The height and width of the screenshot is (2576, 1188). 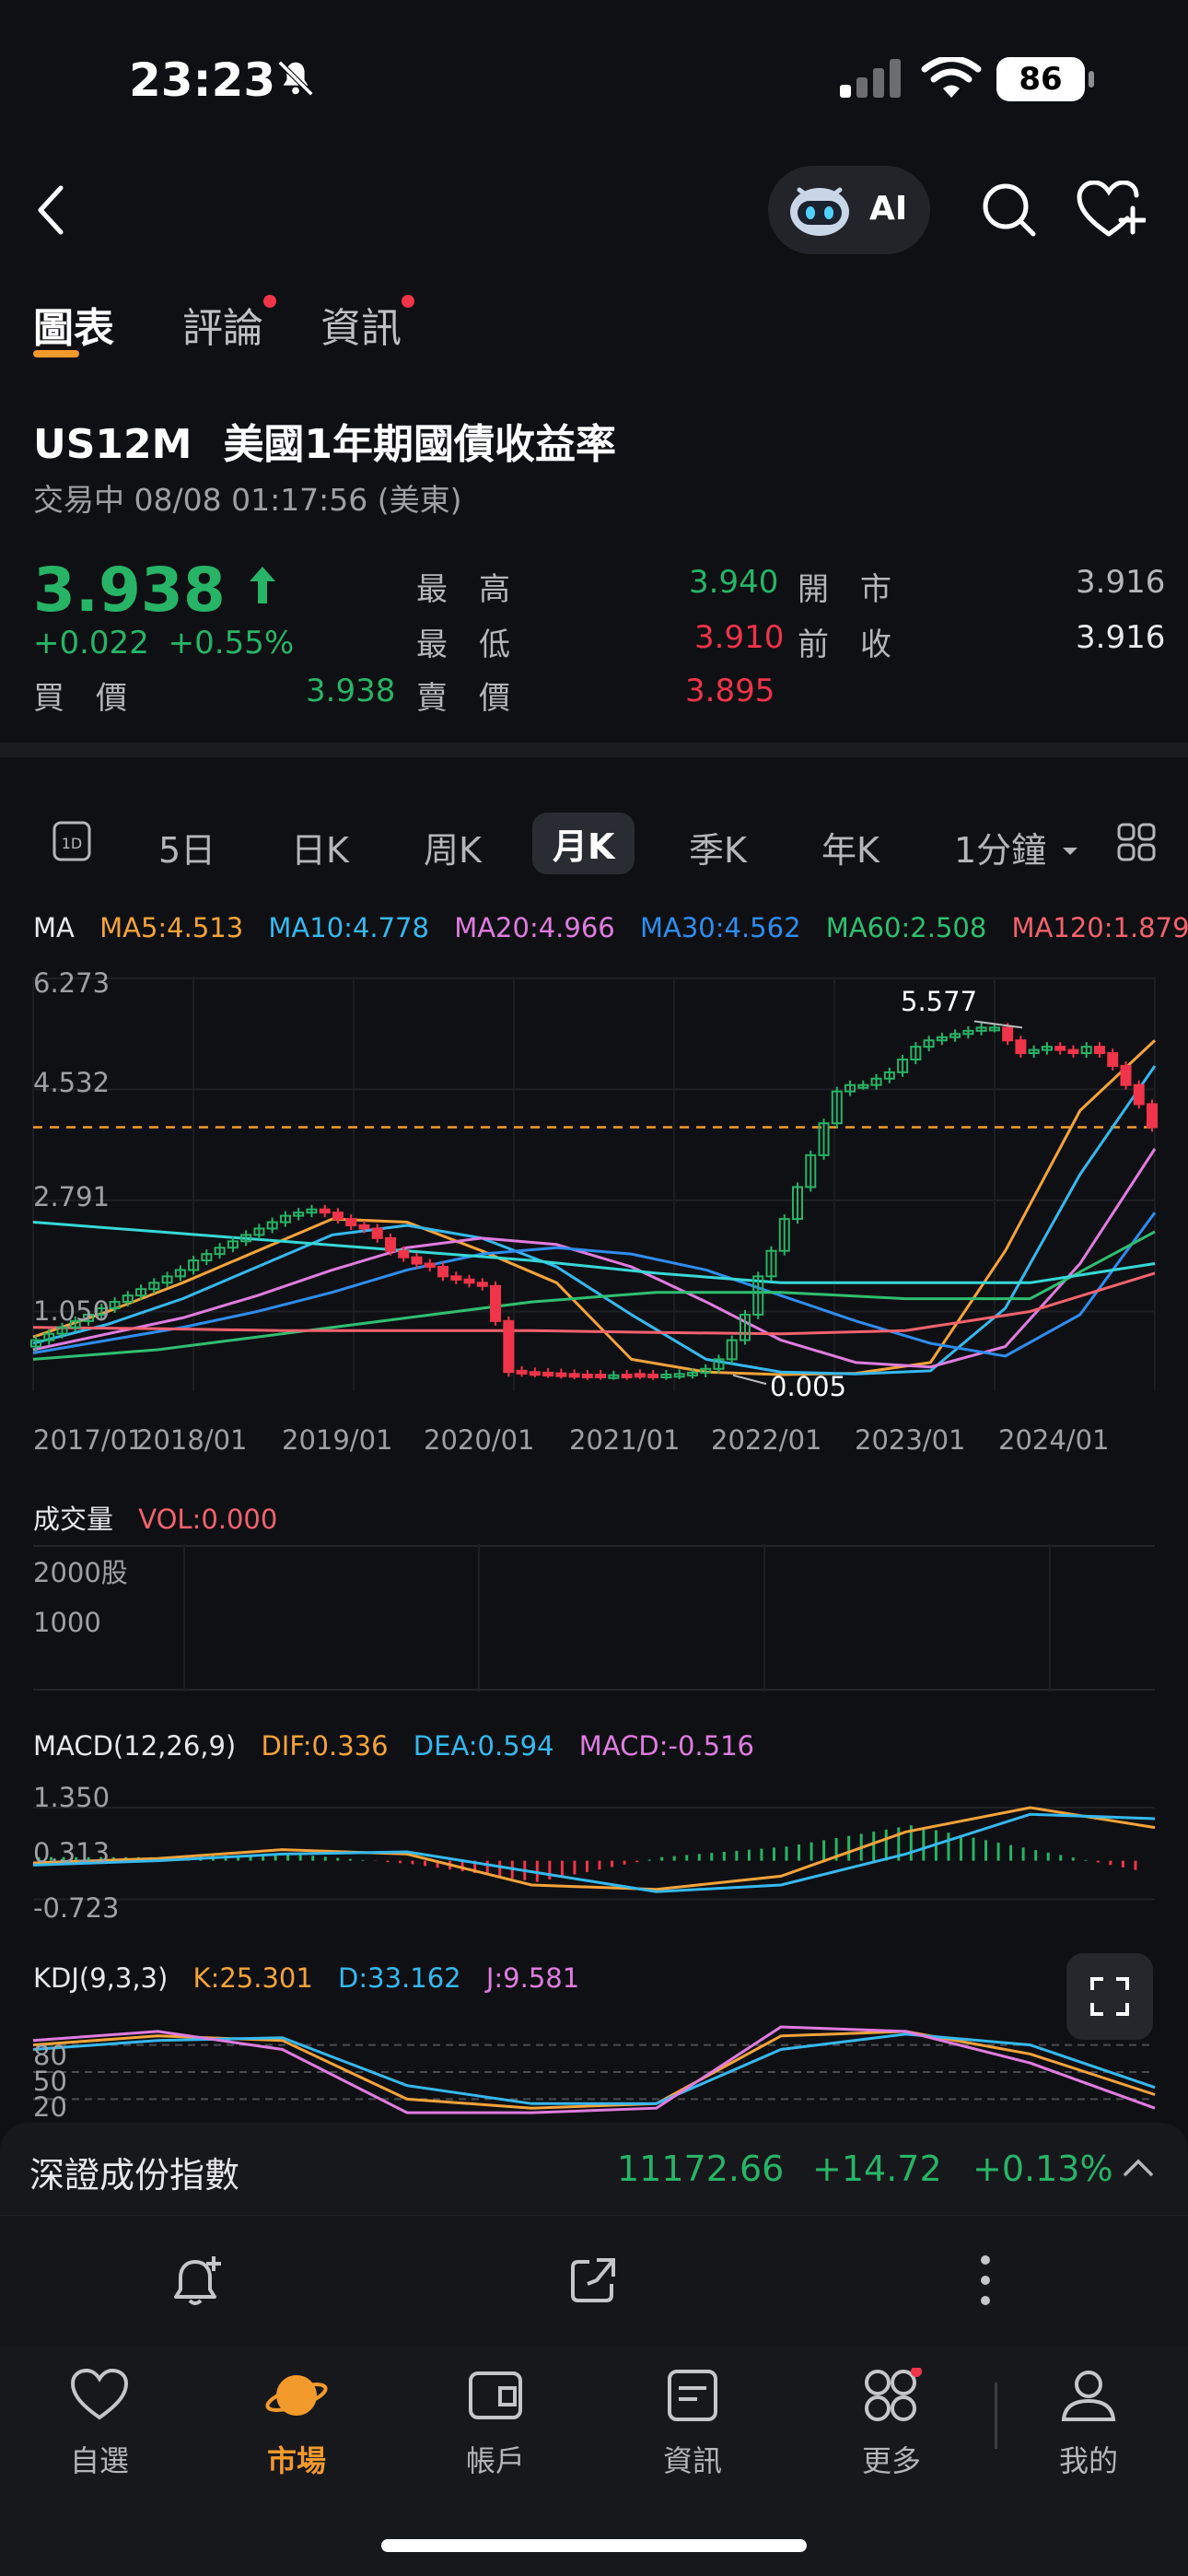 What do you see at coordinates (187, 850) in the screenshot?
I see `period-5d: 5日` at bounding box center [187, 850].